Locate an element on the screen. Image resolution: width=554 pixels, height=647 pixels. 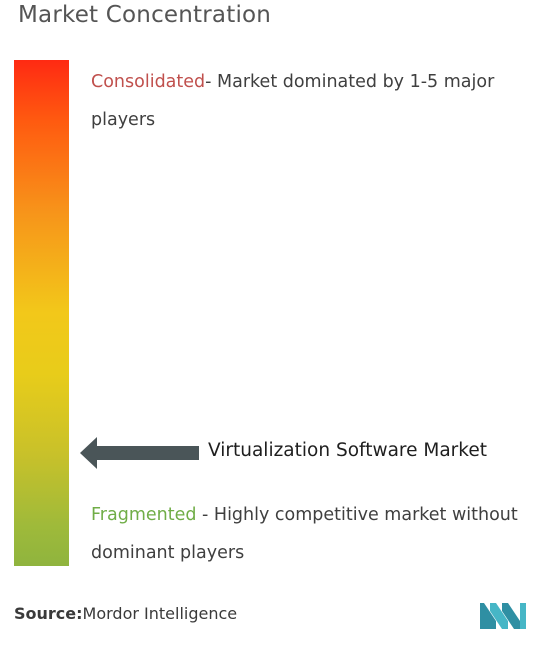
market-marker-label: Virtualization Software Market is located at coordinates (347, 450).